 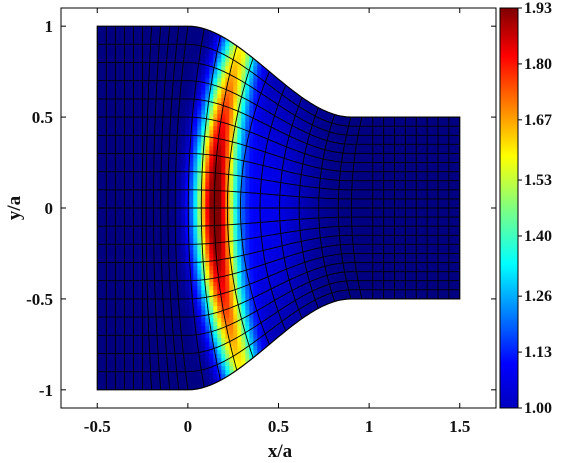 I want to click on y-tick-label: -0.5, so click(x=39, y=299).